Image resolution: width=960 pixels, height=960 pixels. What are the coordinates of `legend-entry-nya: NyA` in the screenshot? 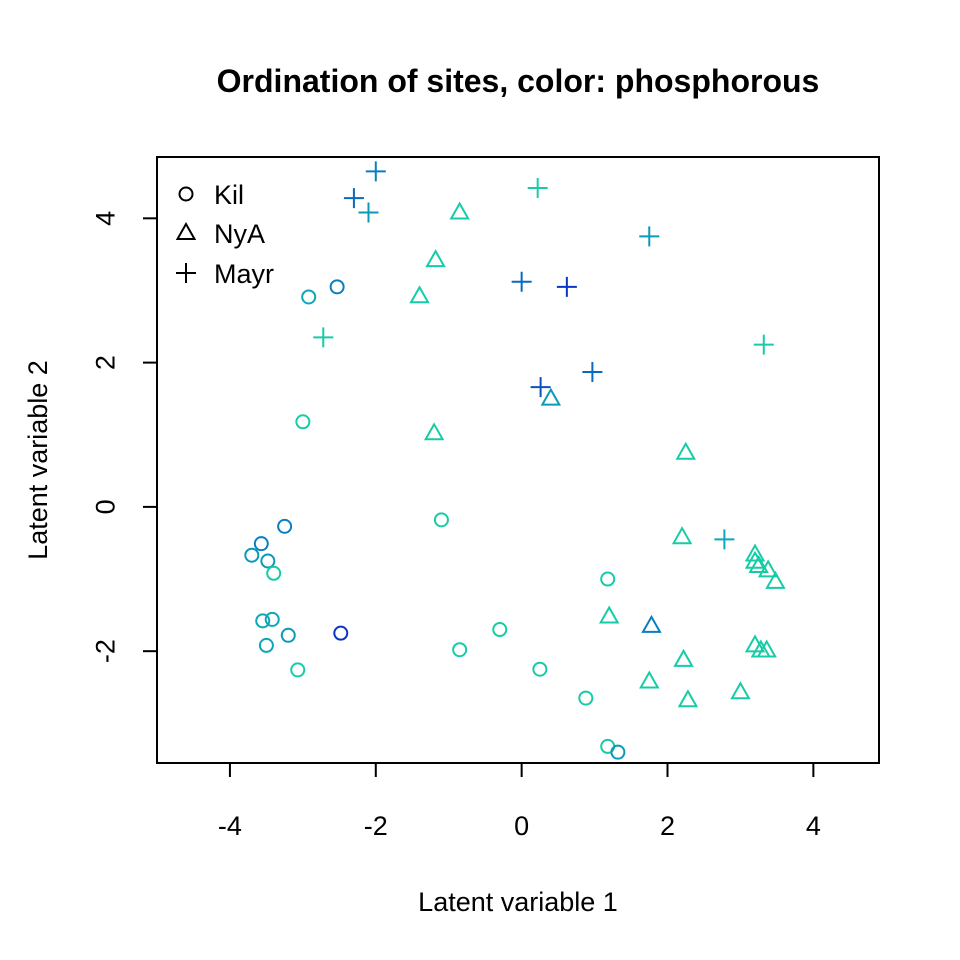 It's located at (220, 234).